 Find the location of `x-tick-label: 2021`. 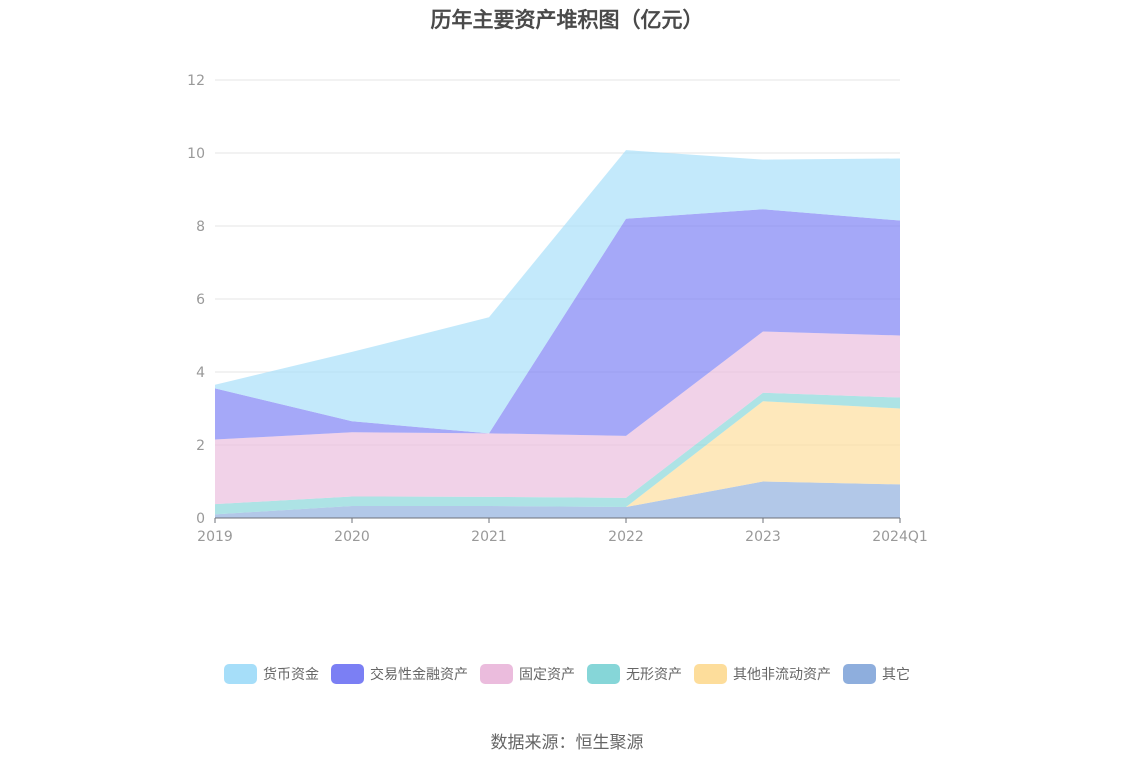

x-tick-label: 2021 is located at coordinates (489, 537).